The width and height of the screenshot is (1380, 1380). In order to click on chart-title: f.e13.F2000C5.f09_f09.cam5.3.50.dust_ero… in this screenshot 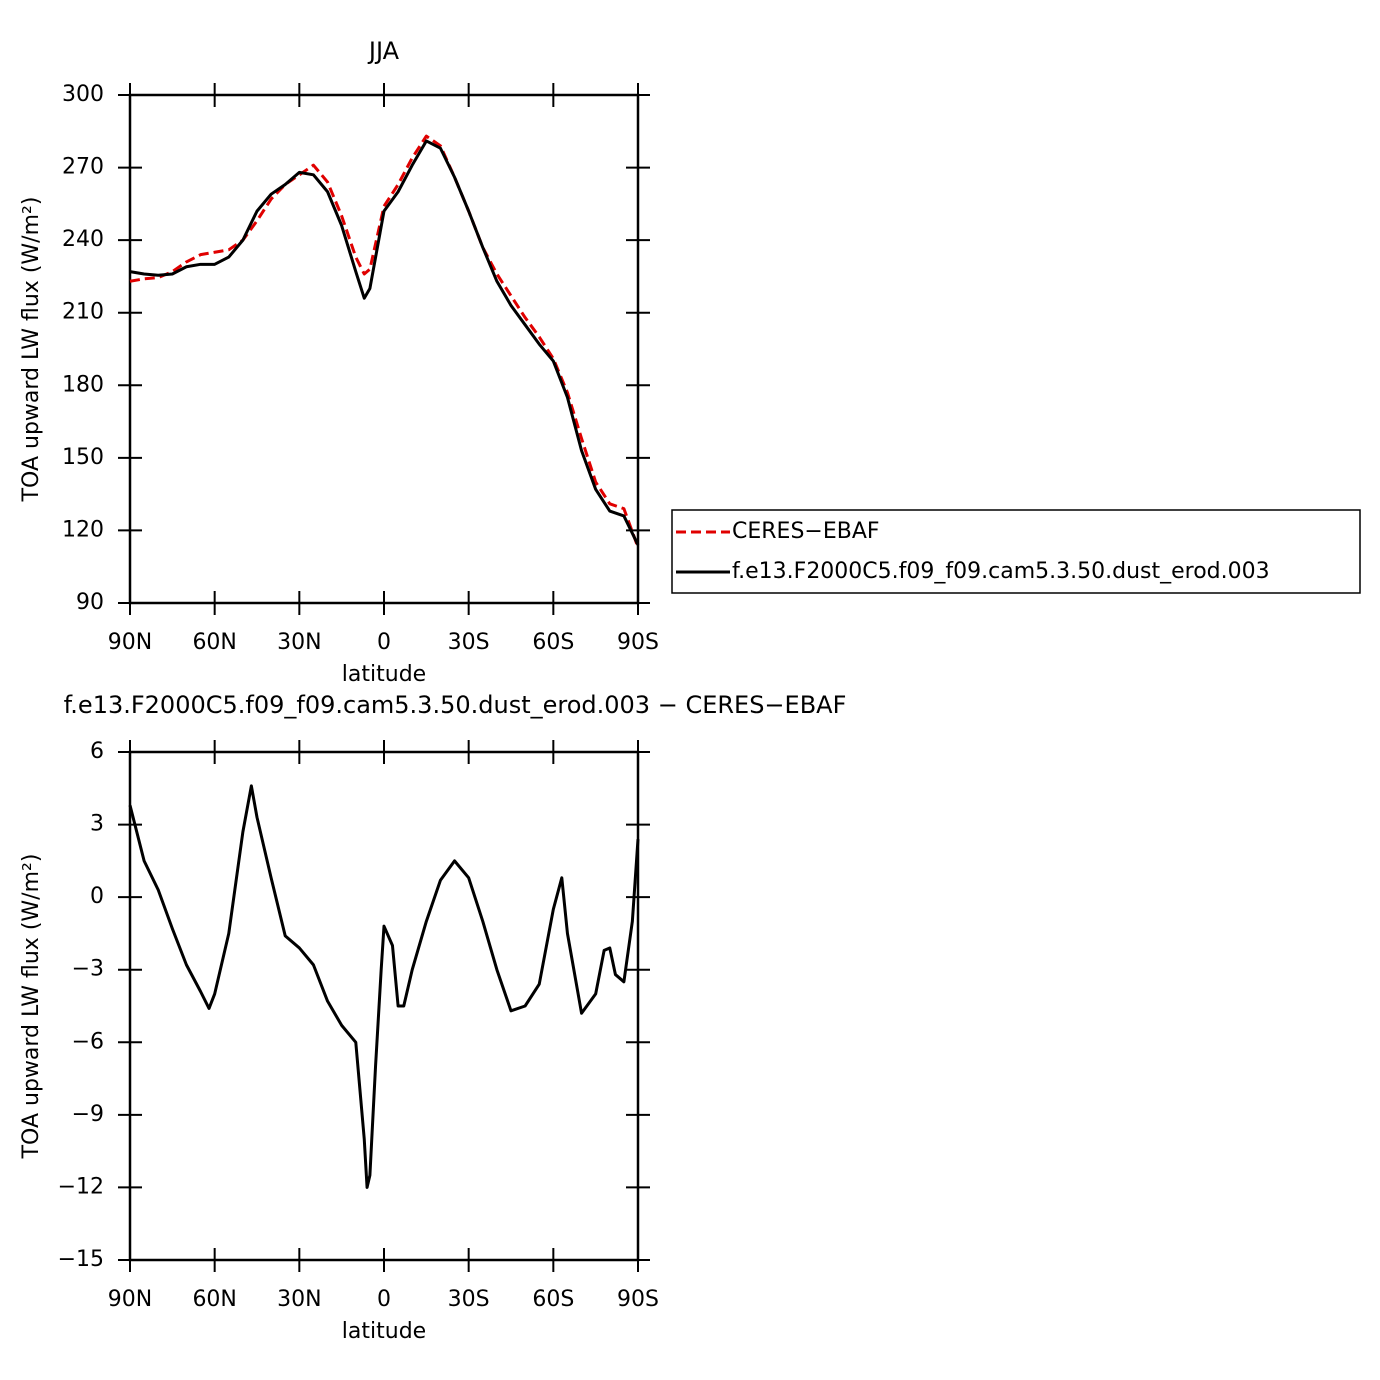, I will do `click(455, 705)`.